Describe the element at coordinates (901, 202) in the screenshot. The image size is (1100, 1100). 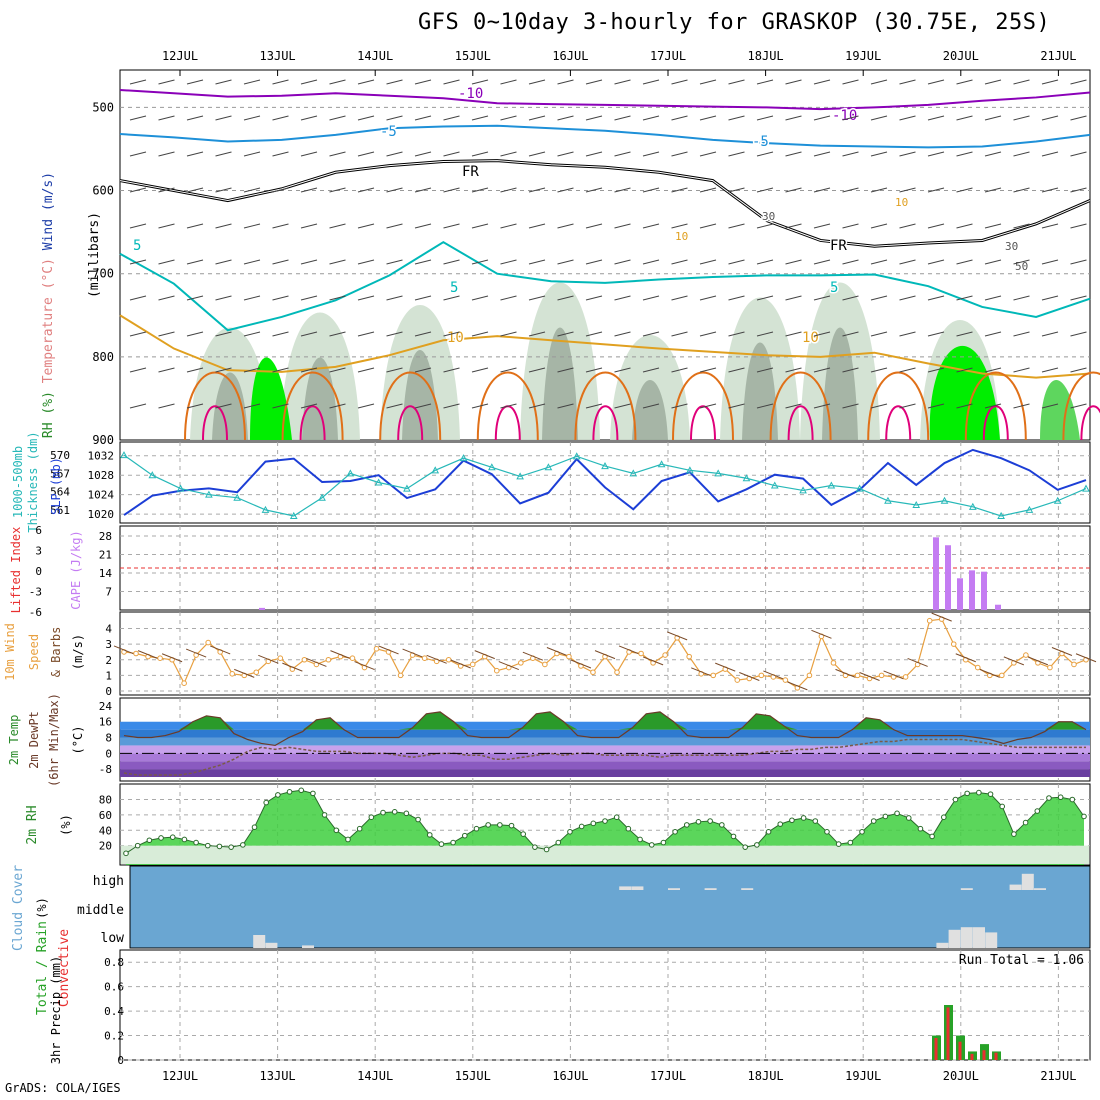
I see `contour-label: 10` at that location.